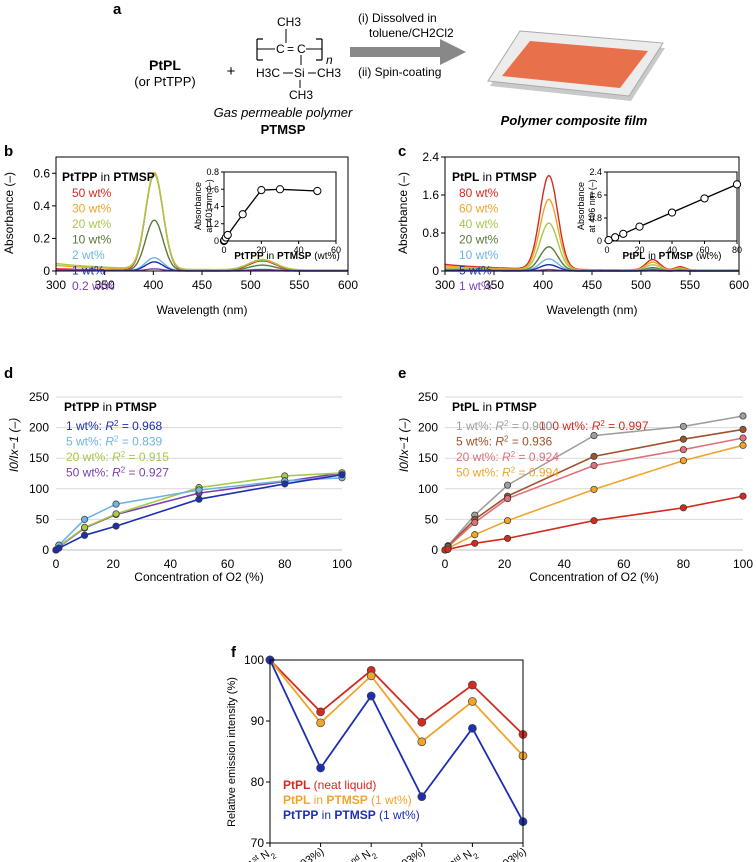 This screenshot has width=756, height=862. What do you see at coordinates (283, 112) in the screenshot?
I see `polymer-description: Gas permeable polymer` at bounding box center [283, 112].